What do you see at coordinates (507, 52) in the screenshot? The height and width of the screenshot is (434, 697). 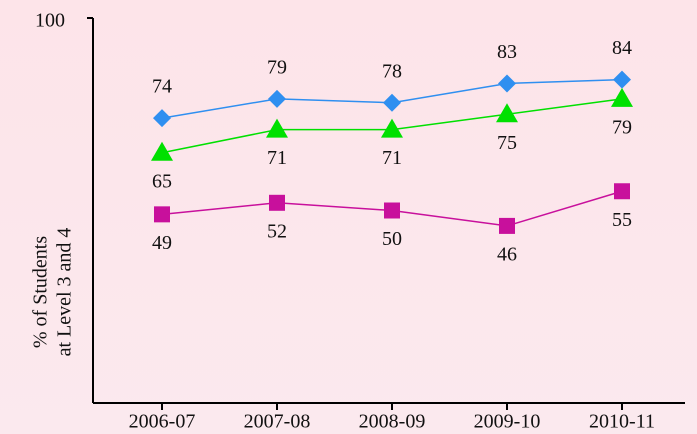 I see `data-label: 83` at bounding box center [507, 52].